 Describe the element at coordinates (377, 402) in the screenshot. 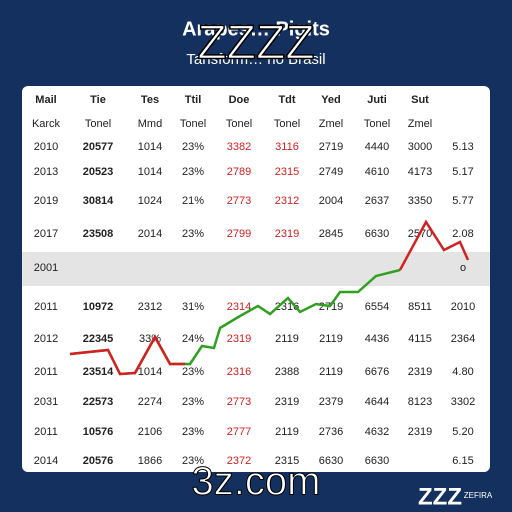

I see `table-cell: 4644` at that location.